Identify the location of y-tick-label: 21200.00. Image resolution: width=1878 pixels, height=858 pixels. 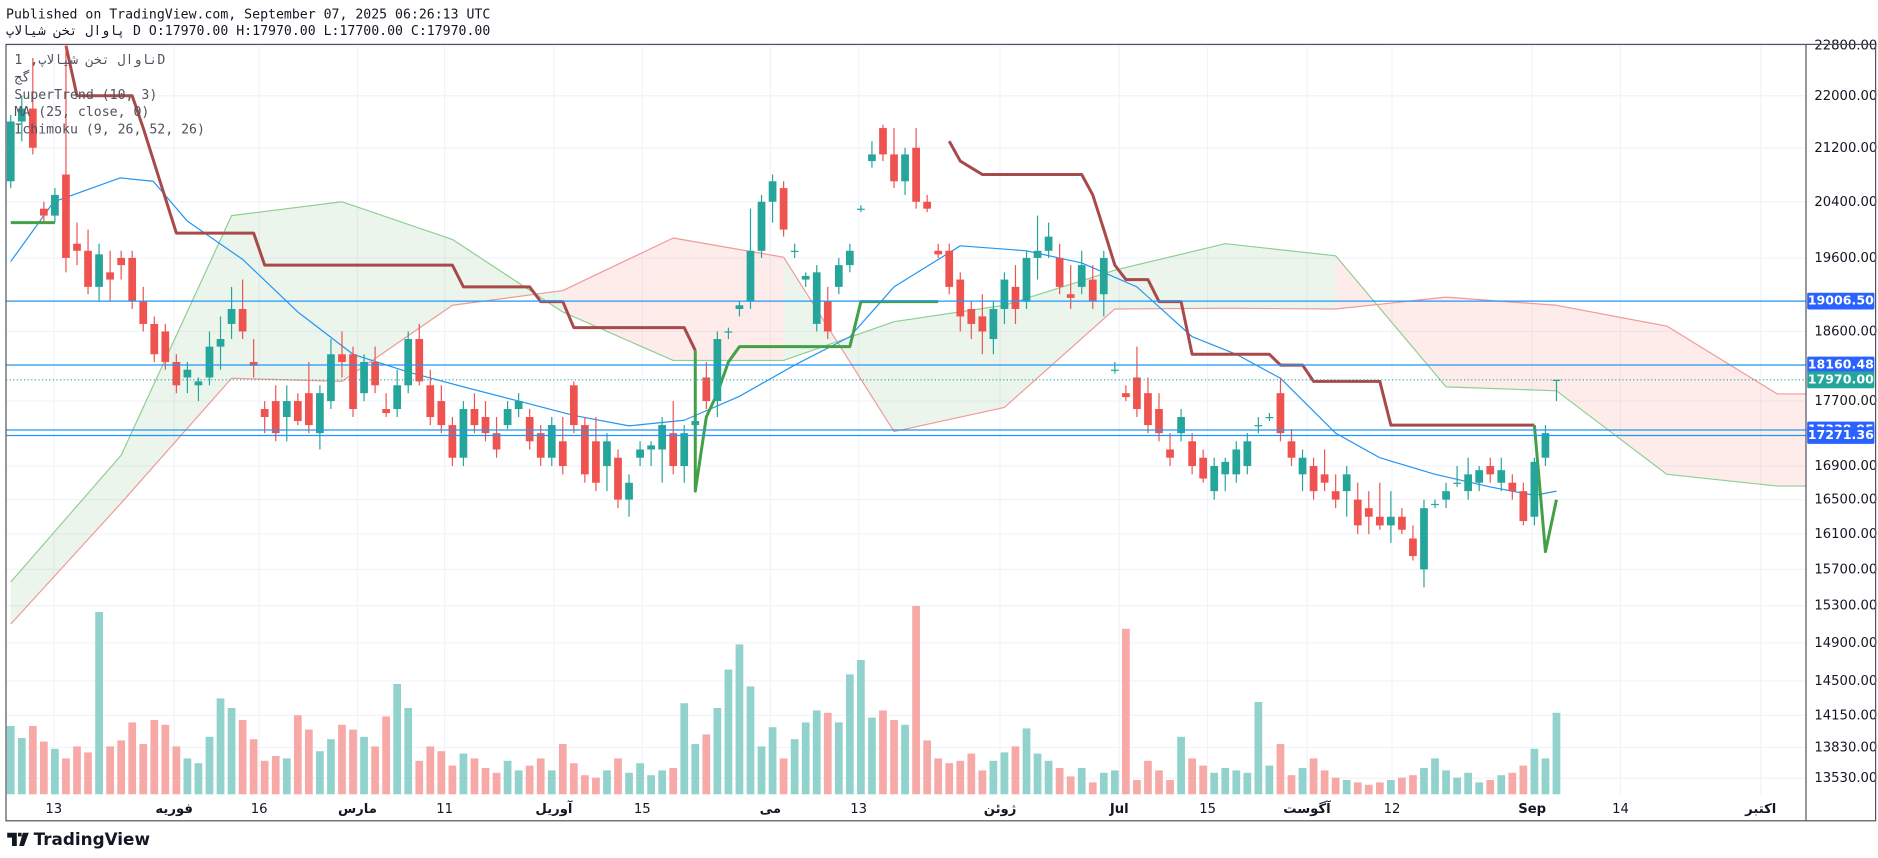
(1845, 148).